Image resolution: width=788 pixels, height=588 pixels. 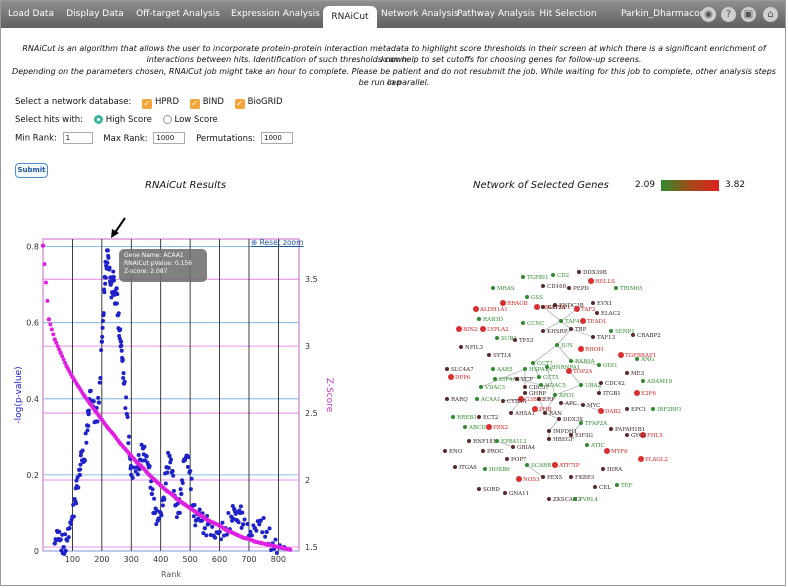 What do you see at coordinates (31, 170) in the screenshot?
I see `submit-button: Submit` at bounding box center [31, 170].